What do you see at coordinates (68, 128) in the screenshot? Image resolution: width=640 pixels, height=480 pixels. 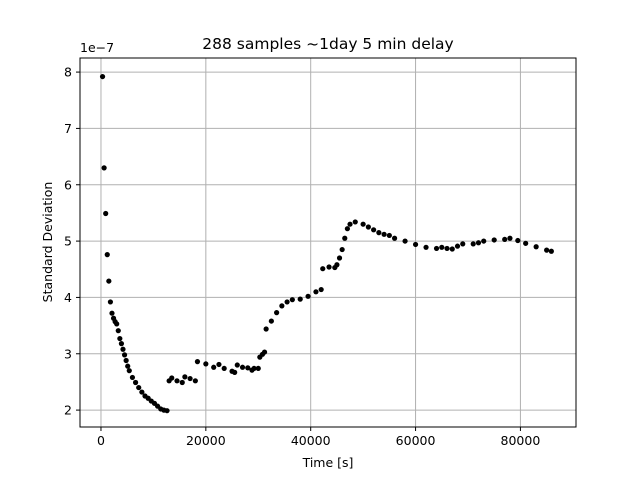 I see `y-tick-label: 7` at bounding box center [68, 128].